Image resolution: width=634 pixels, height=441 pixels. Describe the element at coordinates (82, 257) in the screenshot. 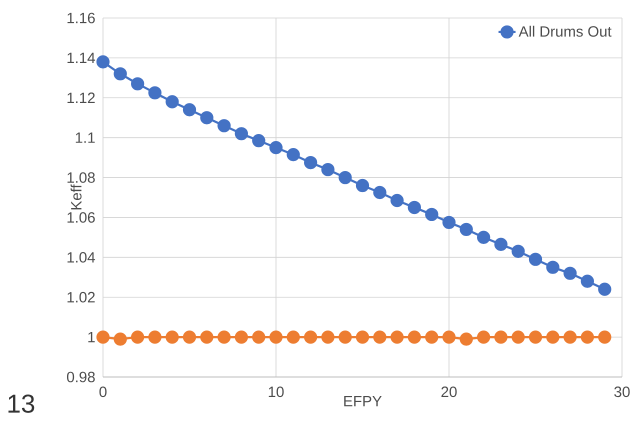

I see `y-tick-label: 1.04` at that location.